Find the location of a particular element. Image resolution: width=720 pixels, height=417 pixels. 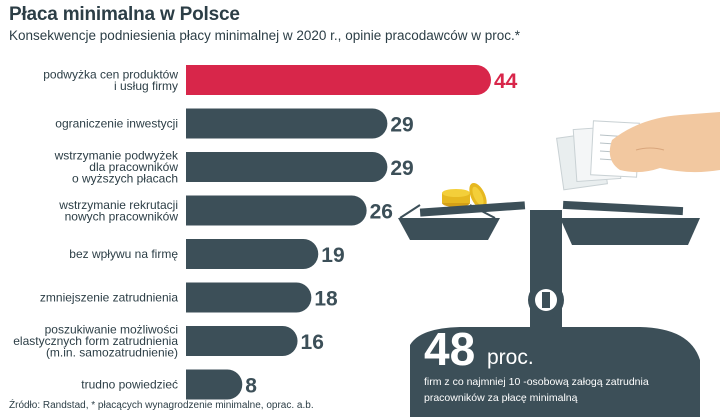

category-label-1: ograniczenie inwestycji is located at coordinates (116, 124).